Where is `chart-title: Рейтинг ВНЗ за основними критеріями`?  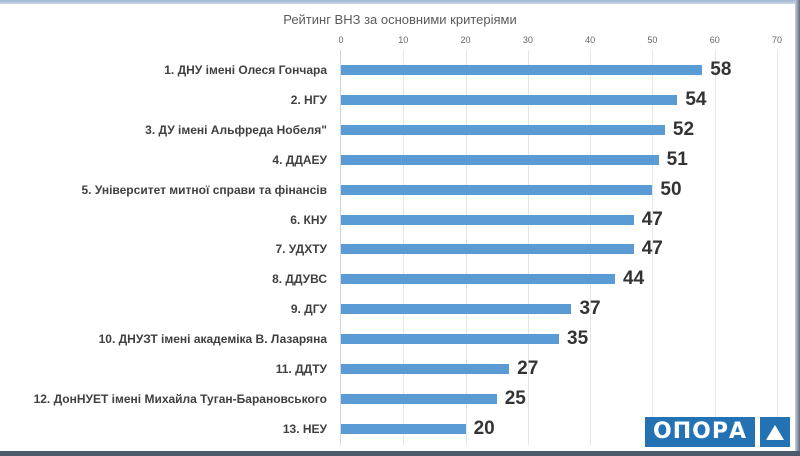
chart-title: Рейтинг ВНЗ за основними критеріями is located at coordinates (400, 19).